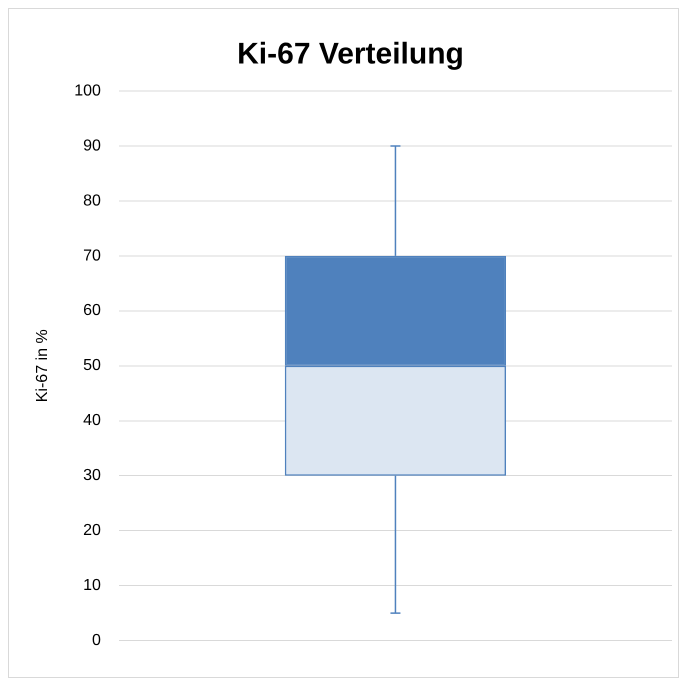 This screenshot has width=687, height=686. What do you see at coordinates (92, 531) in the screenshot?
I see `y-tick-label: 20` at bounding box center [92, 531].